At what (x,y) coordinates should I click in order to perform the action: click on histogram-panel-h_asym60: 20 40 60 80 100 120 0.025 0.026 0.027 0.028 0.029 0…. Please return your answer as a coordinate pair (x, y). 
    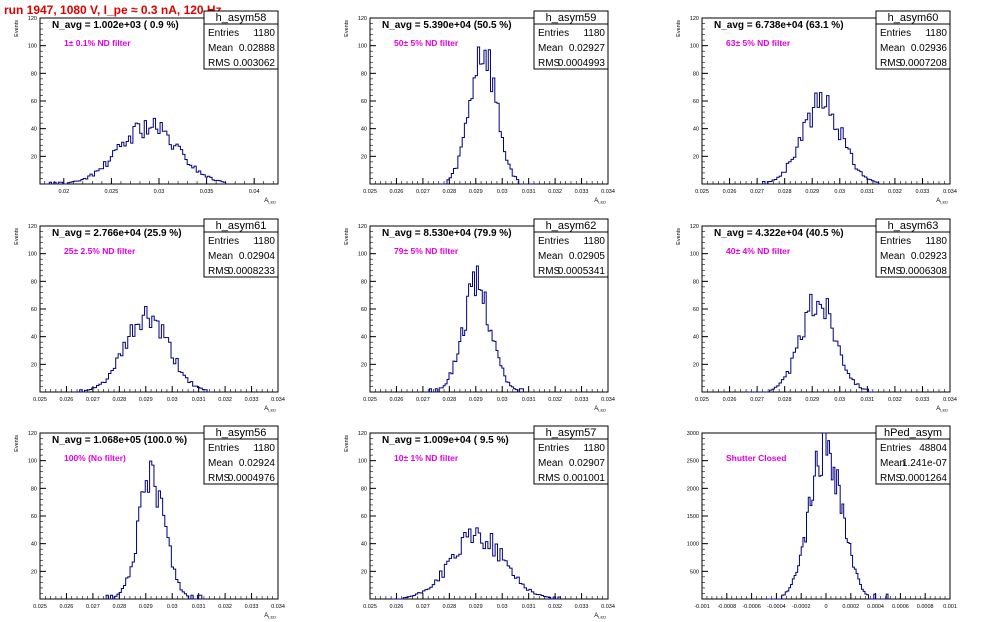
    Looking at the image, I should click on (816, 107).